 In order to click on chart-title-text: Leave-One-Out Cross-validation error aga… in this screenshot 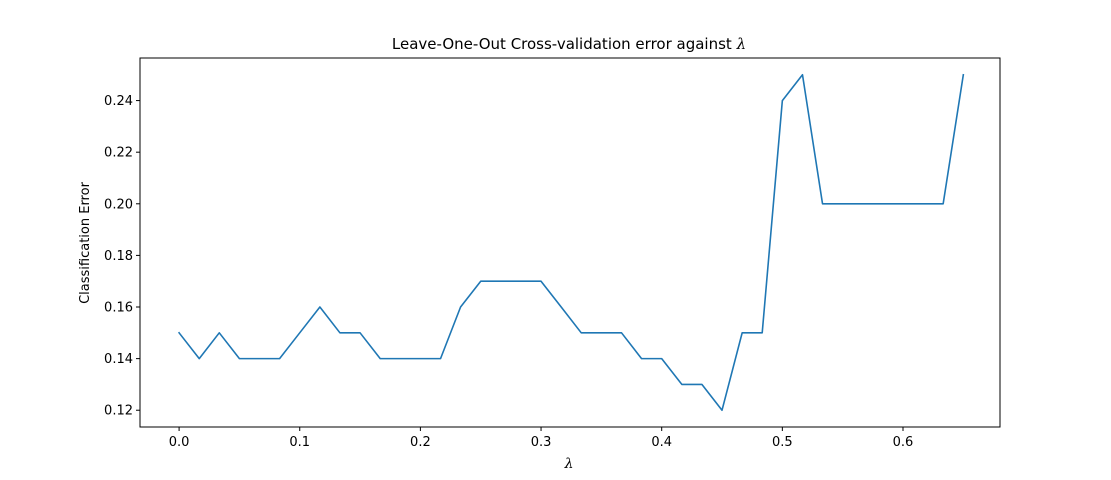, I will do `click(564, 44)`.